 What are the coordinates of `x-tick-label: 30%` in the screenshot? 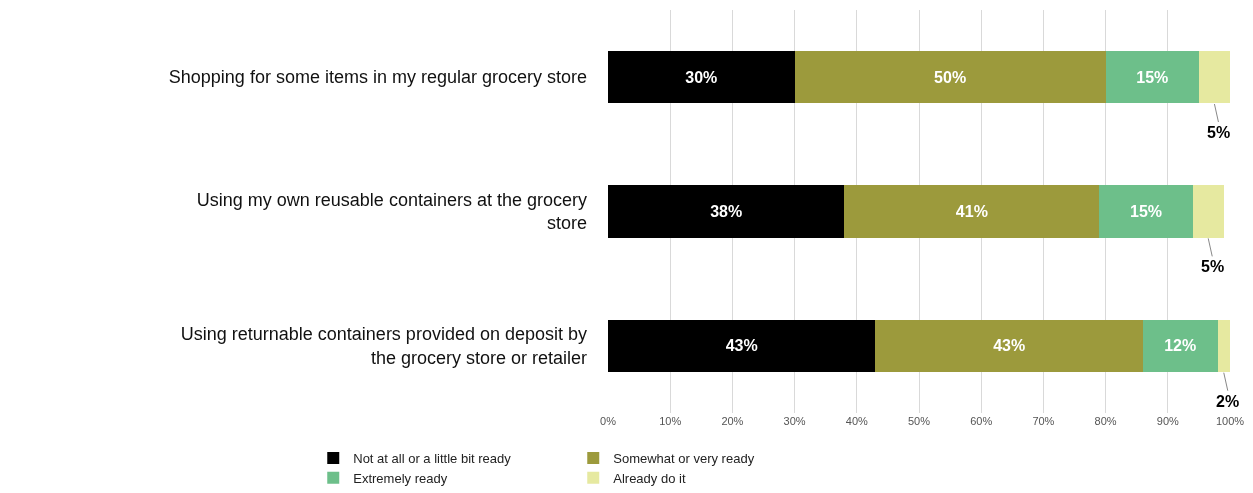 It's located at (794, 421).